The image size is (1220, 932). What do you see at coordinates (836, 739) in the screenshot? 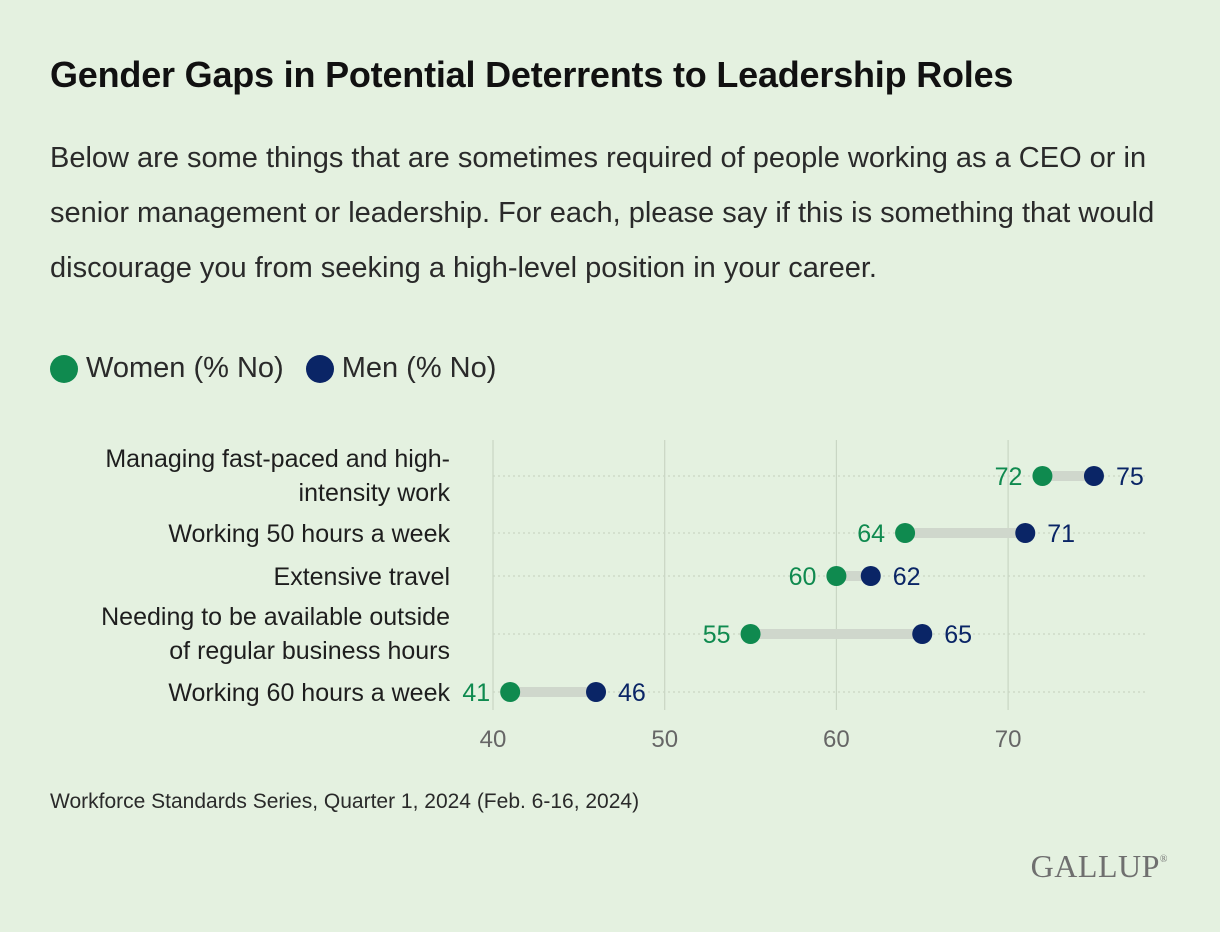
I see `x-tick-label: 60` at bounding box center [836, 739].